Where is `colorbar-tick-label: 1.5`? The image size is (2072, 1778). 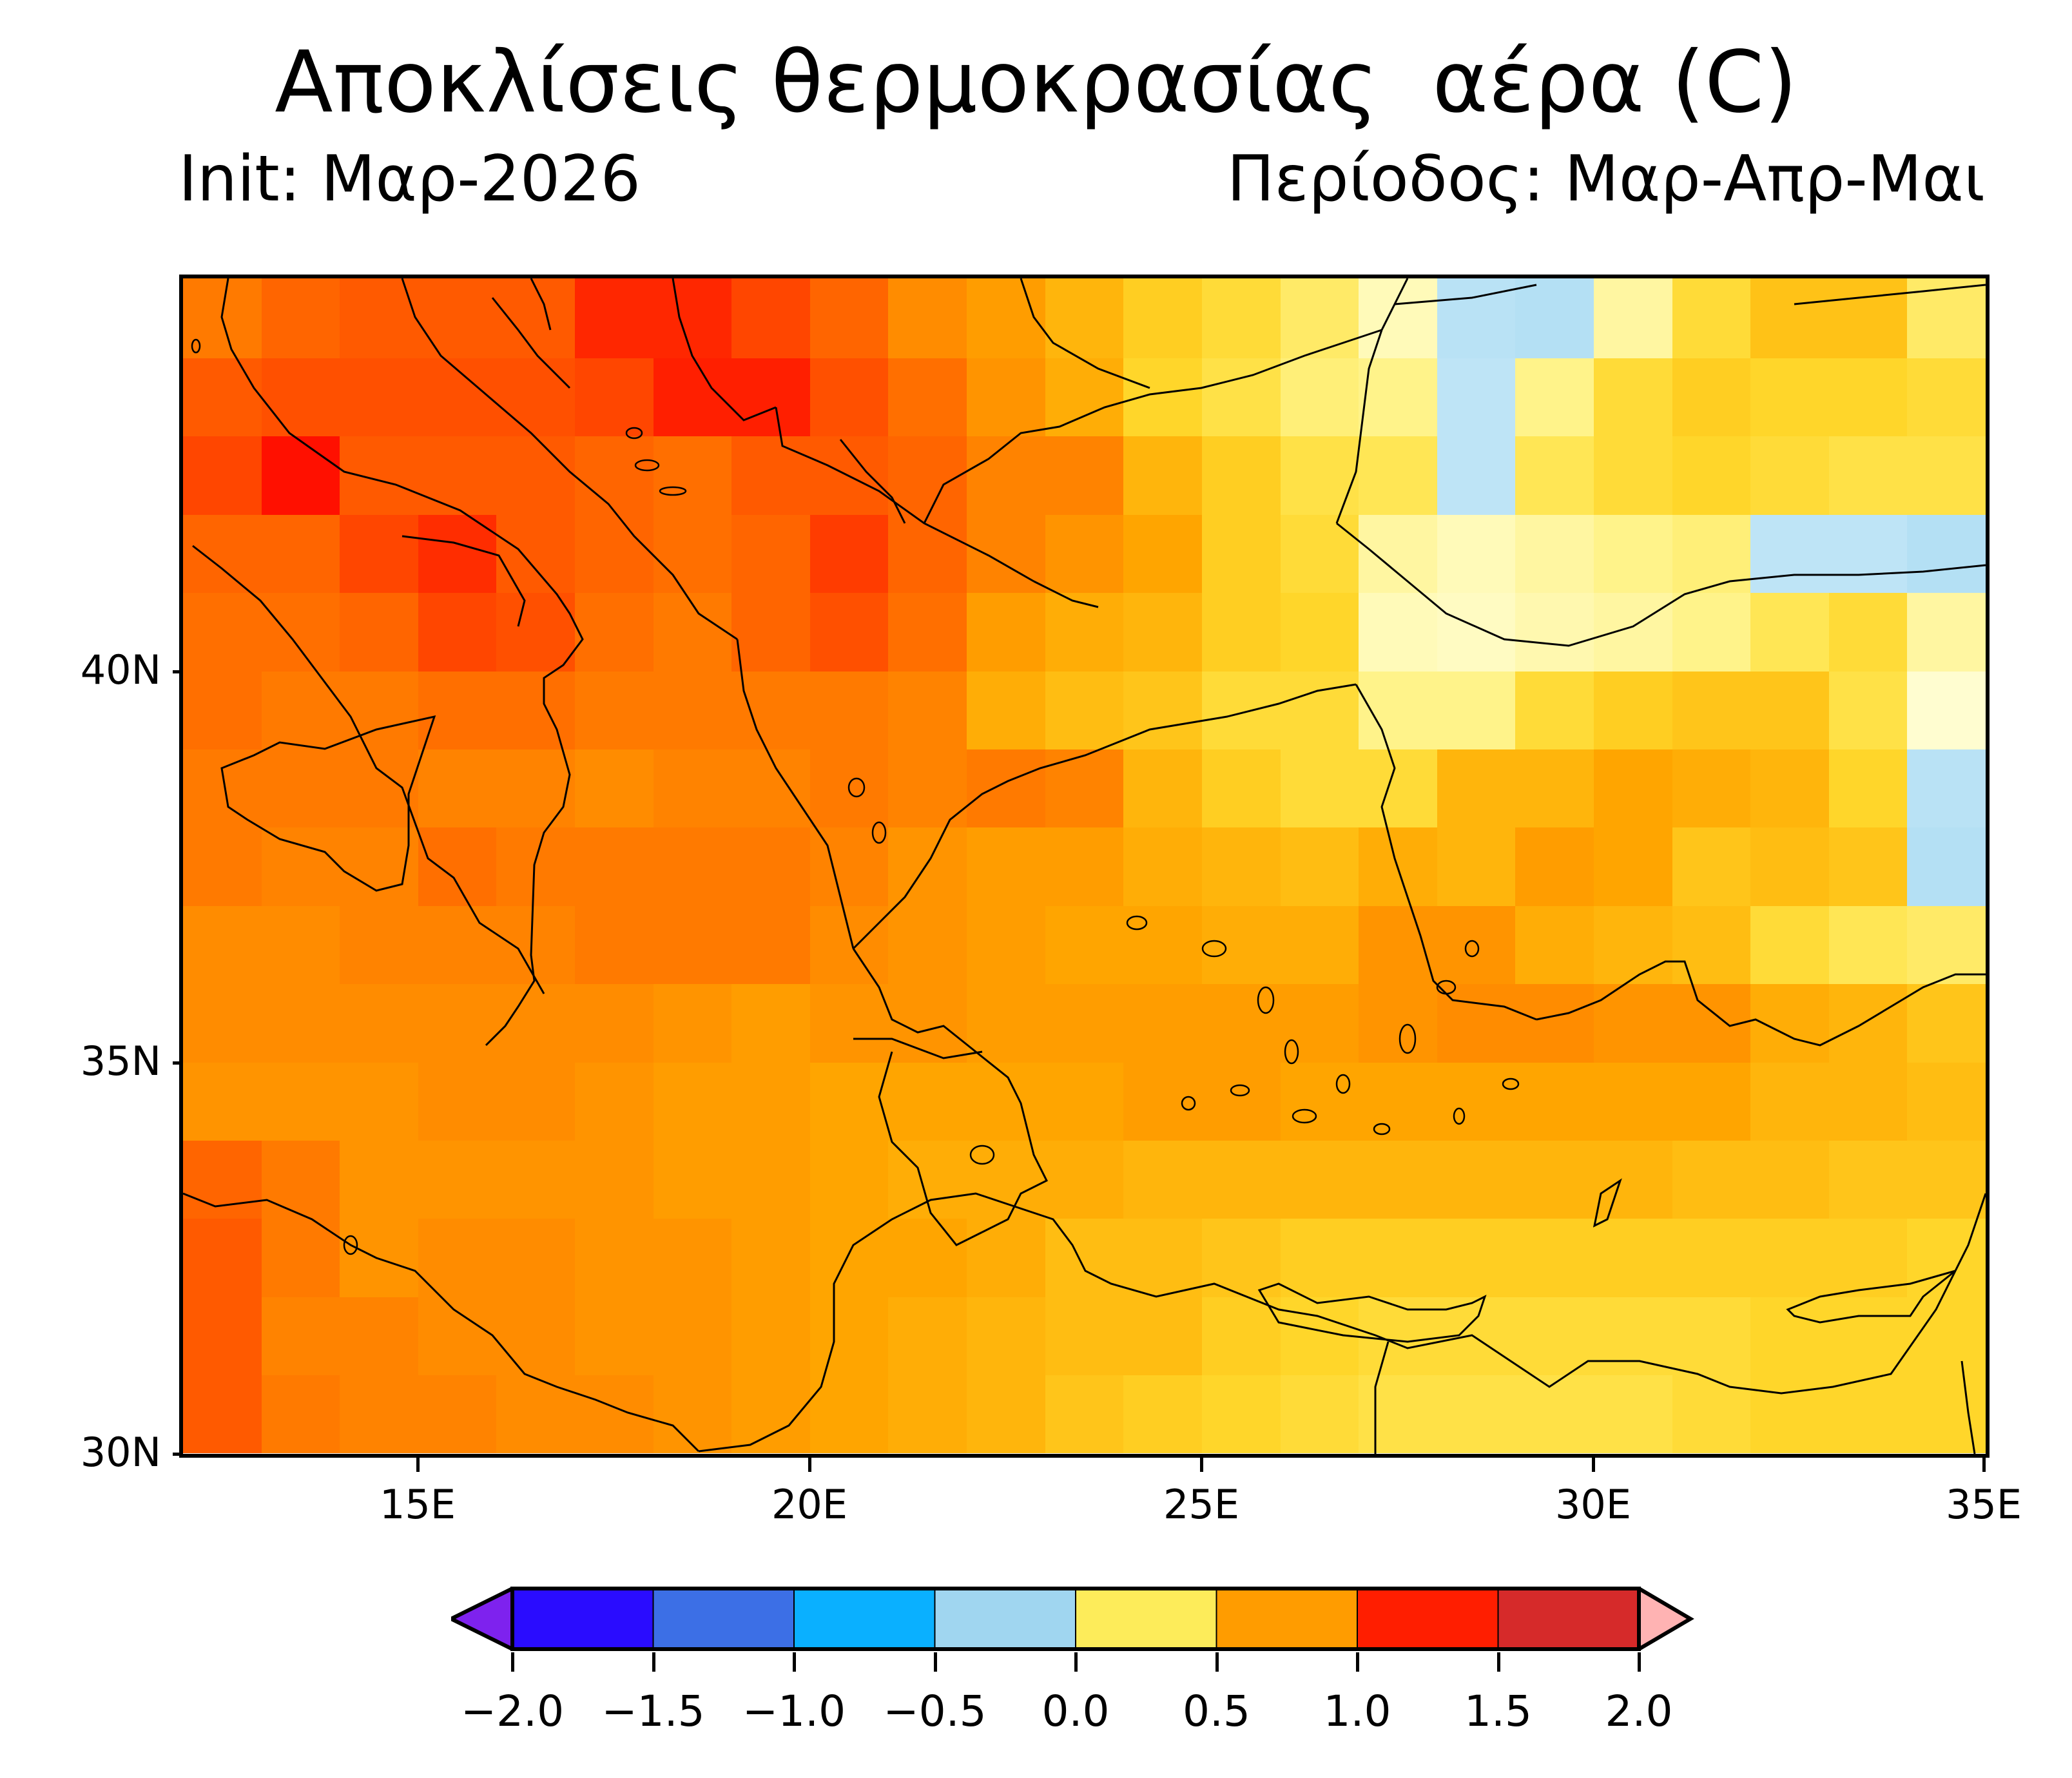
colorbar-tick-label: 1.5 is located at coordinates (1498, 1711).